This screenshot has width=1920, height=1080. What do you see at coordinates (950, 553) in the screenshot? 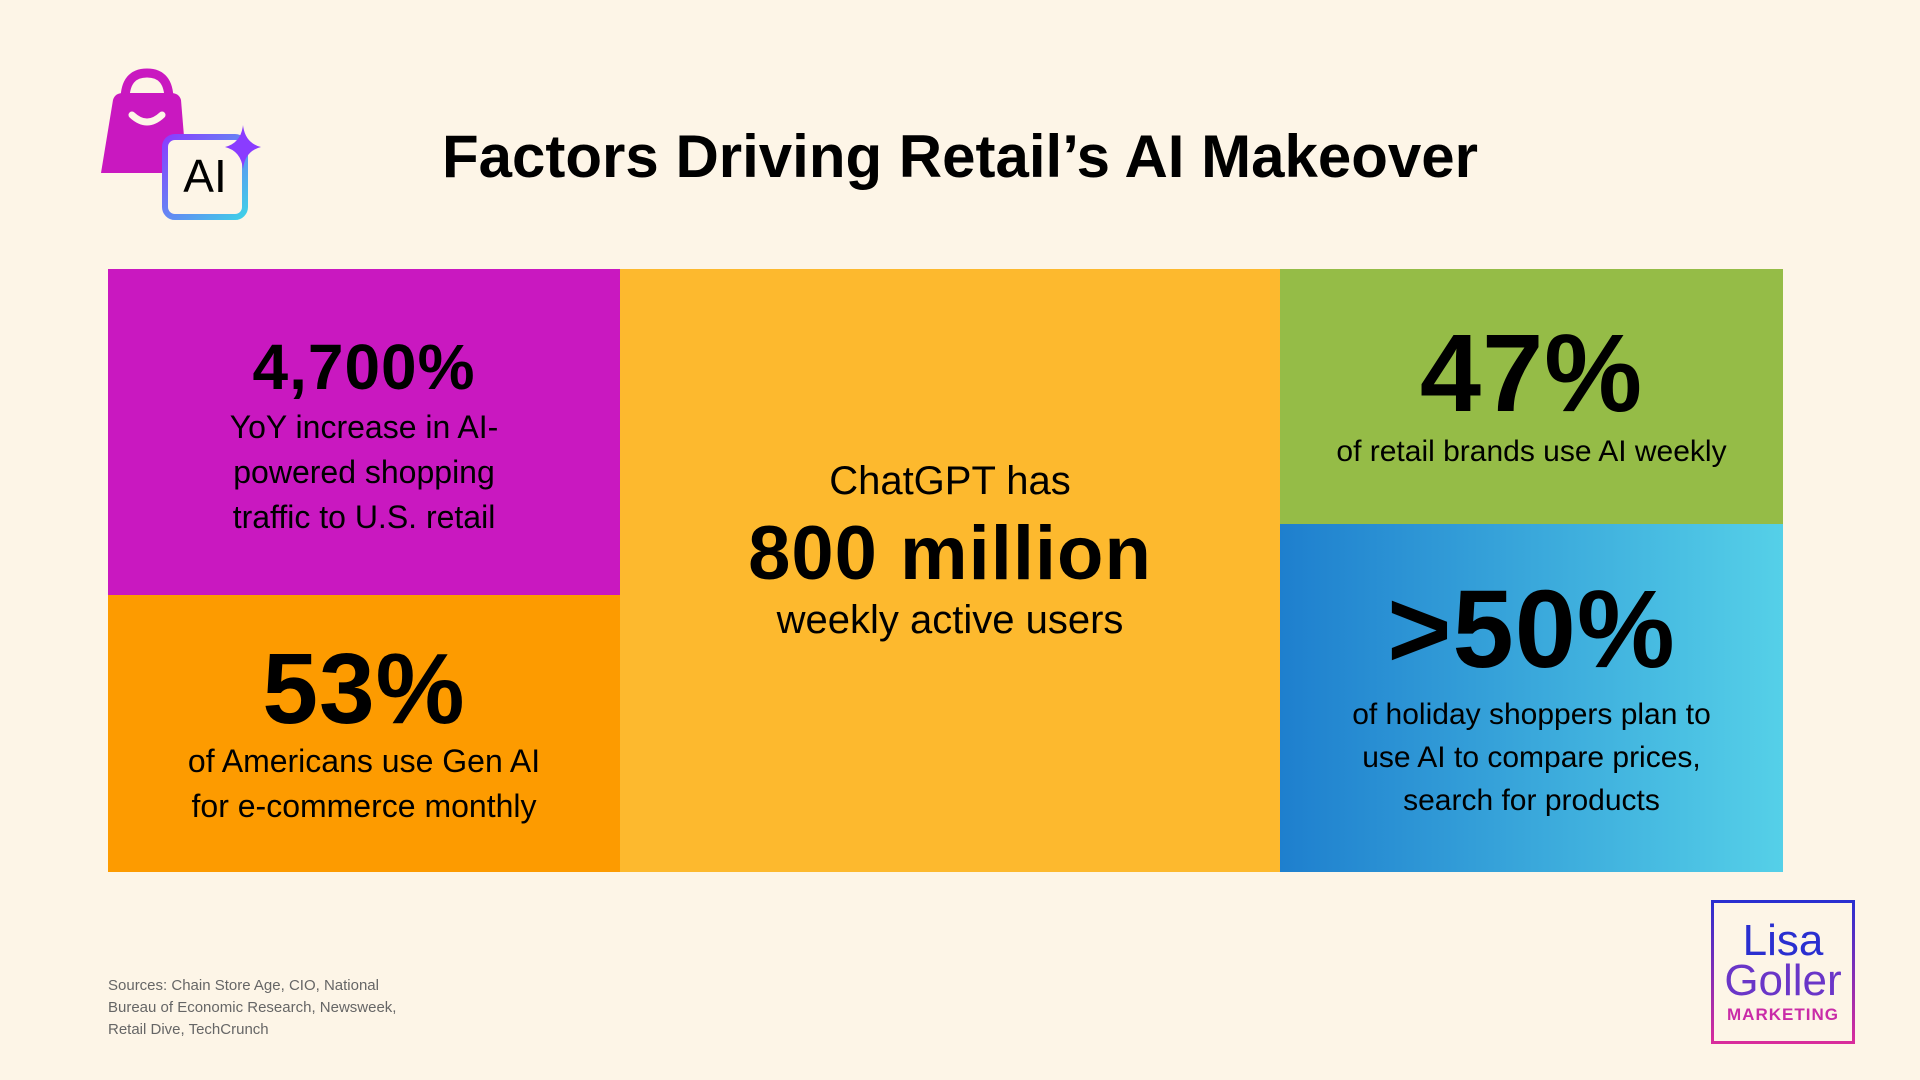
I see `stat-figure: 800 million` at bounding box center [950, 553].